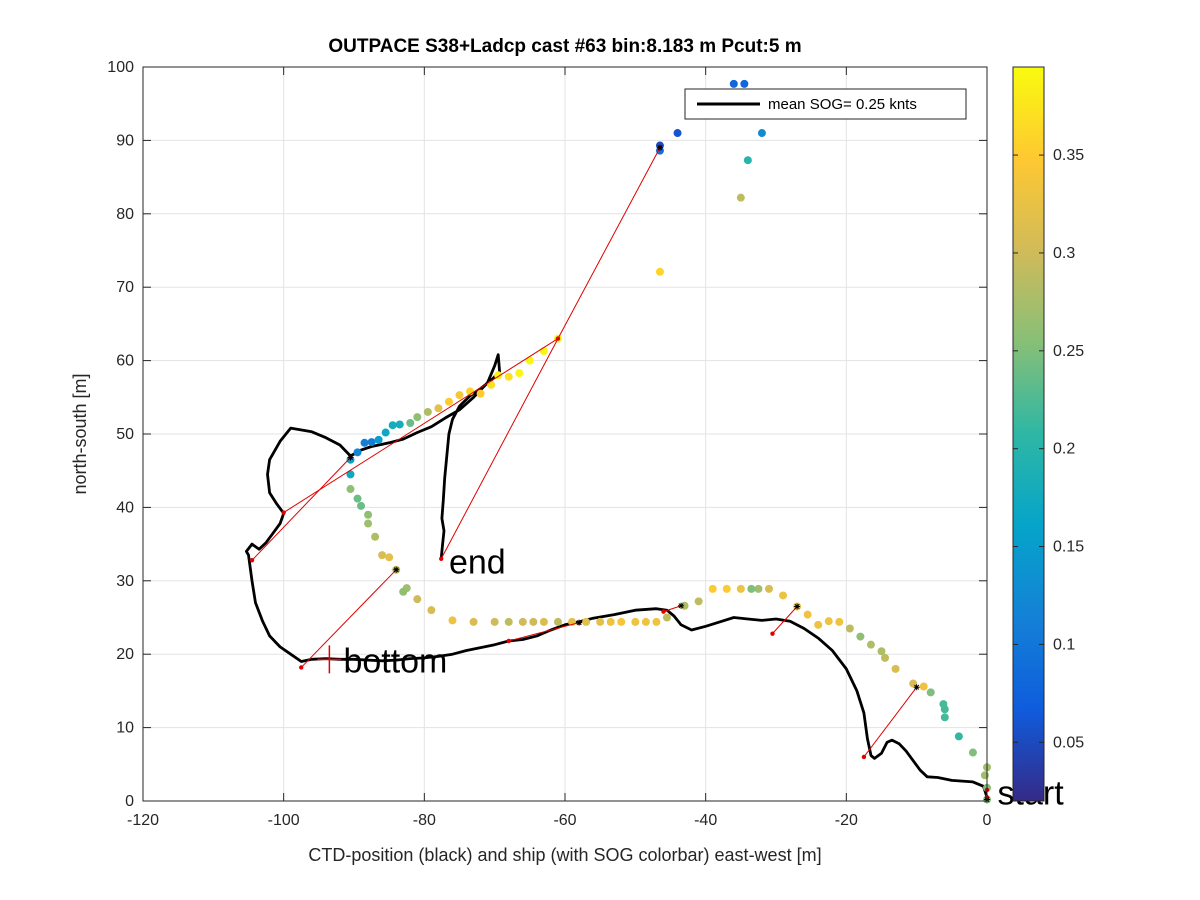 Image resolution: width=1200 pixels, height=900 pixels. I want to click on x-tick-label: -100, so click(284, 820).